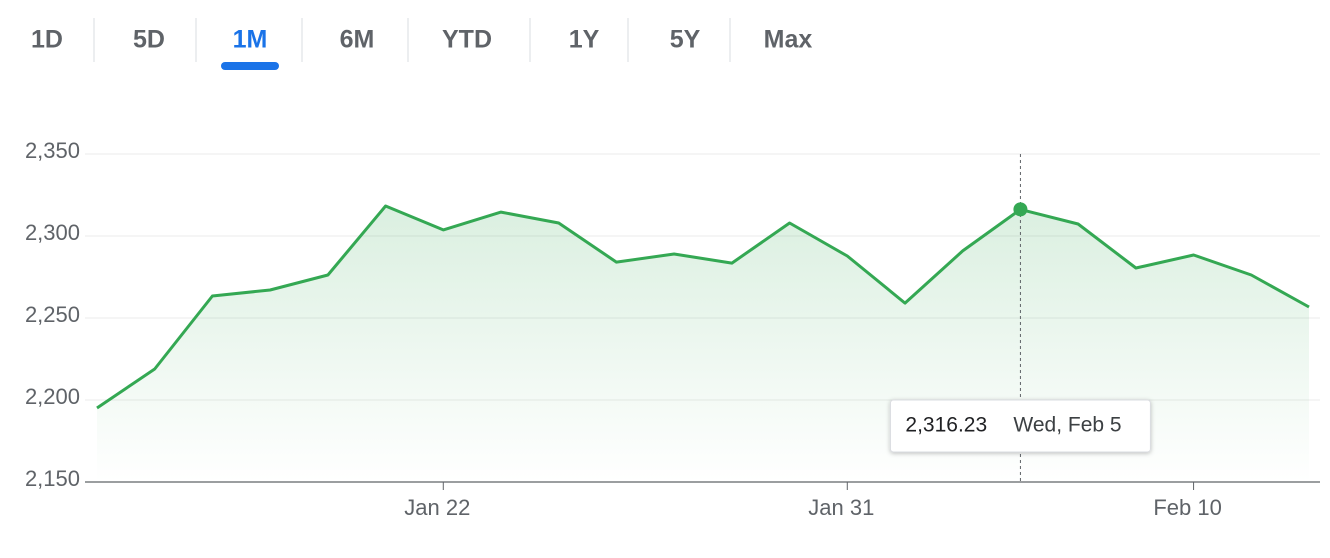  What do you see at coordinates (357, 40) in the screenshot?
I see `tab: 6M` at bounding box center [357, 40].